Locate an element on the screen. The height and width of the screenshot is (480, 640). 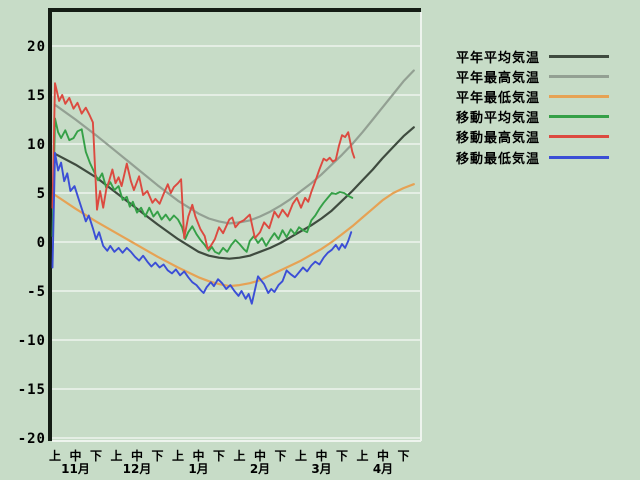
chart-legend: 平年平均気温 平年最高気温 平年最低気温 移動平均気温 移動最高気温 移動最低気温 is located at coordinates (532, 106).